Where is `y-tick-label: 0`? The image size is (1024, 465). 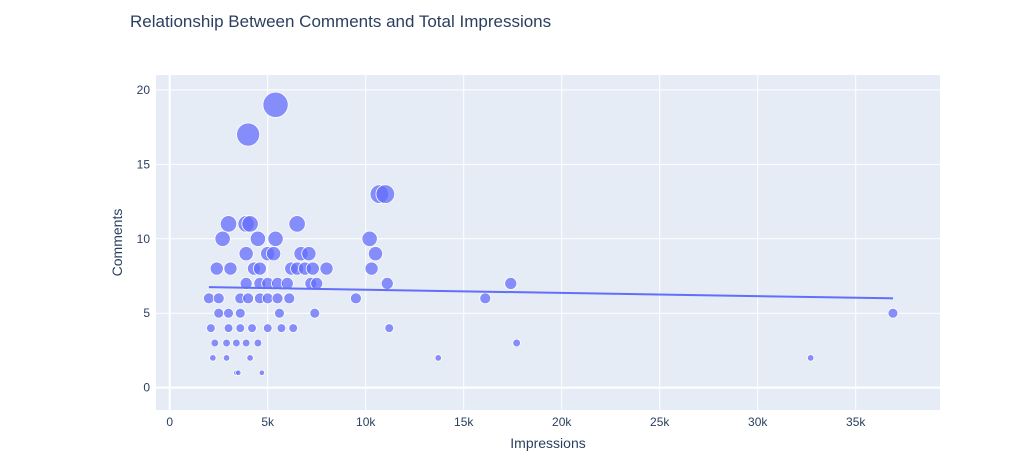
y-tick-label: 0 is located at coordinates (146, 388).